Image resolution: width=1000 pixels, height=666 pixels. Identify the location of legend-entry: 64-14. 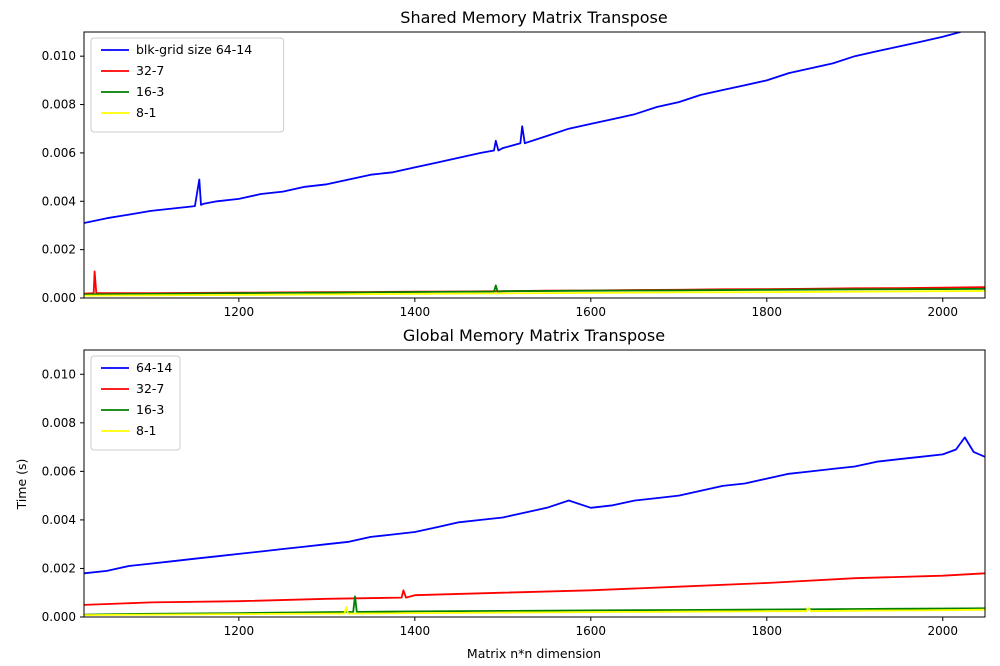
(154, 367).